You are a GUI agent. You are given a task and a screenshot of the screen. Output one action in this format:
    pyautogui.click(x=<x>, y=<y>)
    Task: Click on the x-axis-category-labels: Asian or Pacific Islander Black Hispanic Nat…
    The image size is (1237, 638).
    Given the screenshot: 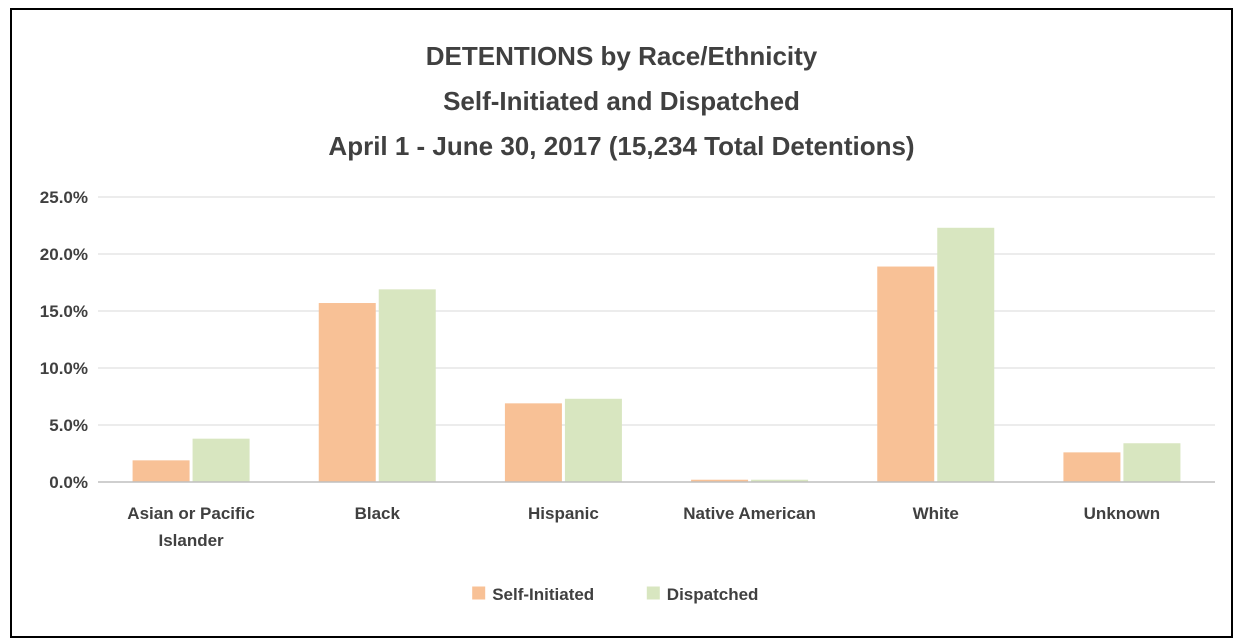 What is the action you would take?
    pyautogui.click(x=643, y=527)
    